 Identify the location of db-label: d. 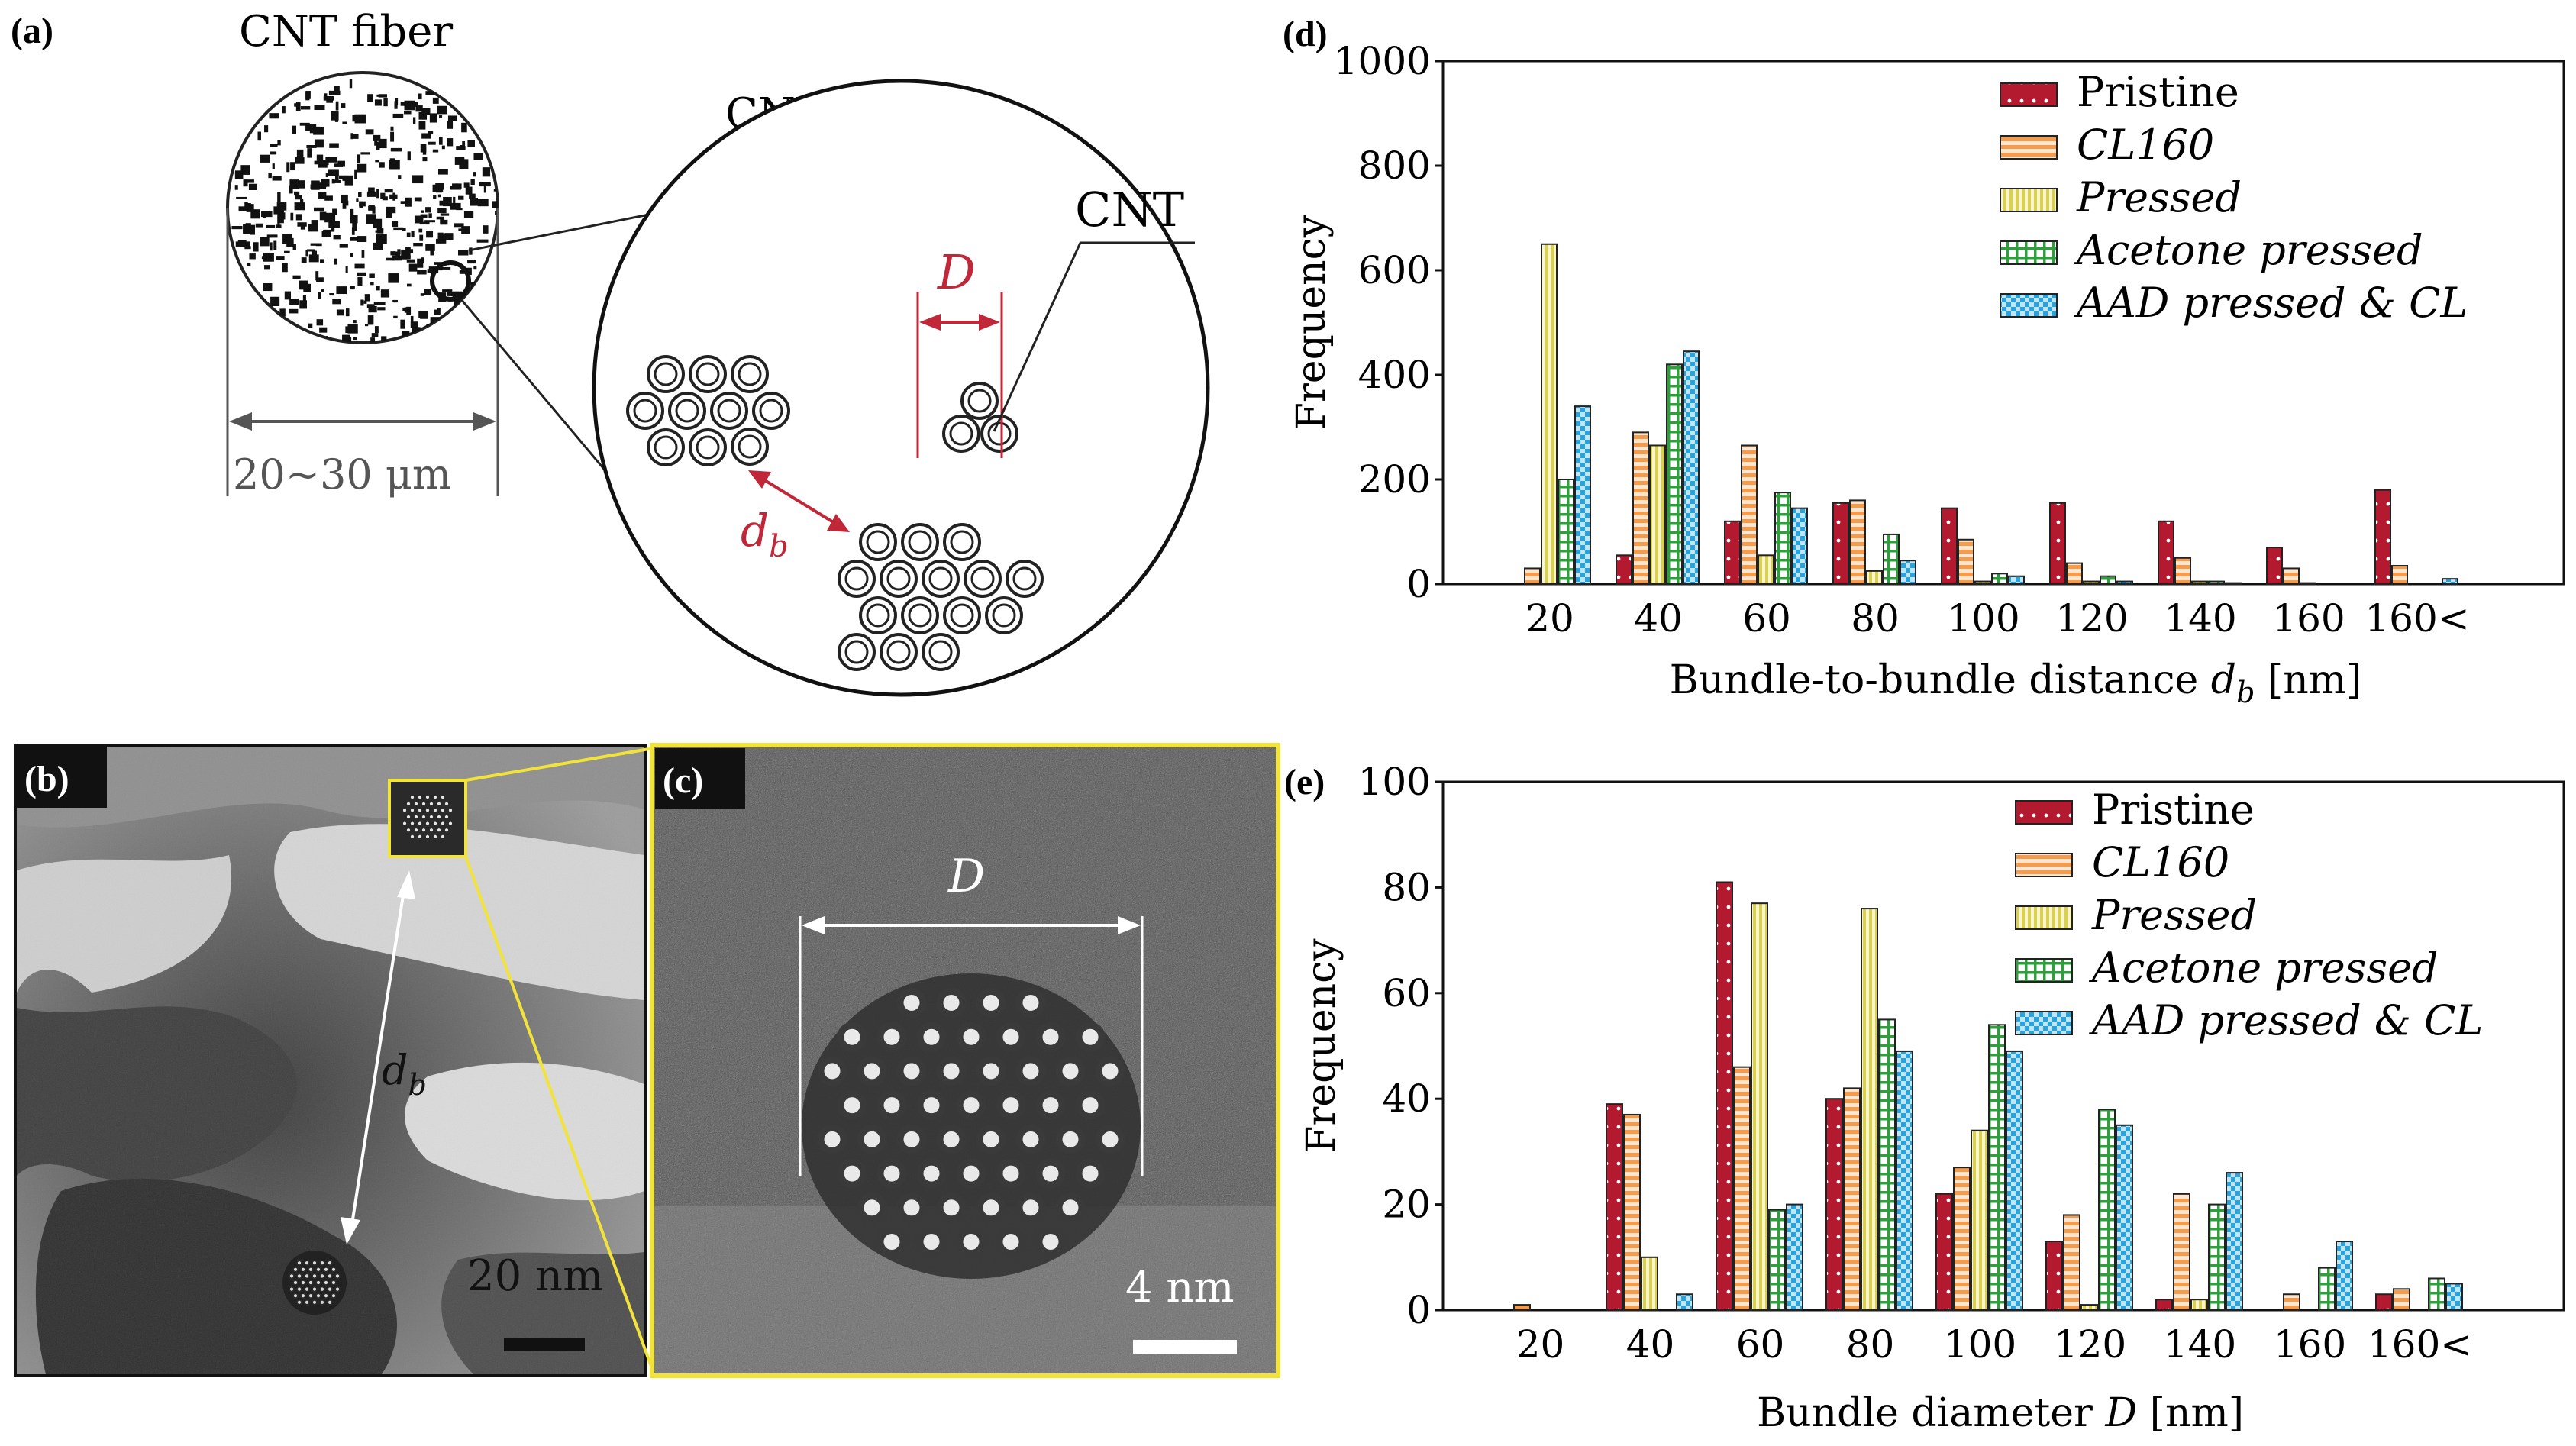
(755, 531).